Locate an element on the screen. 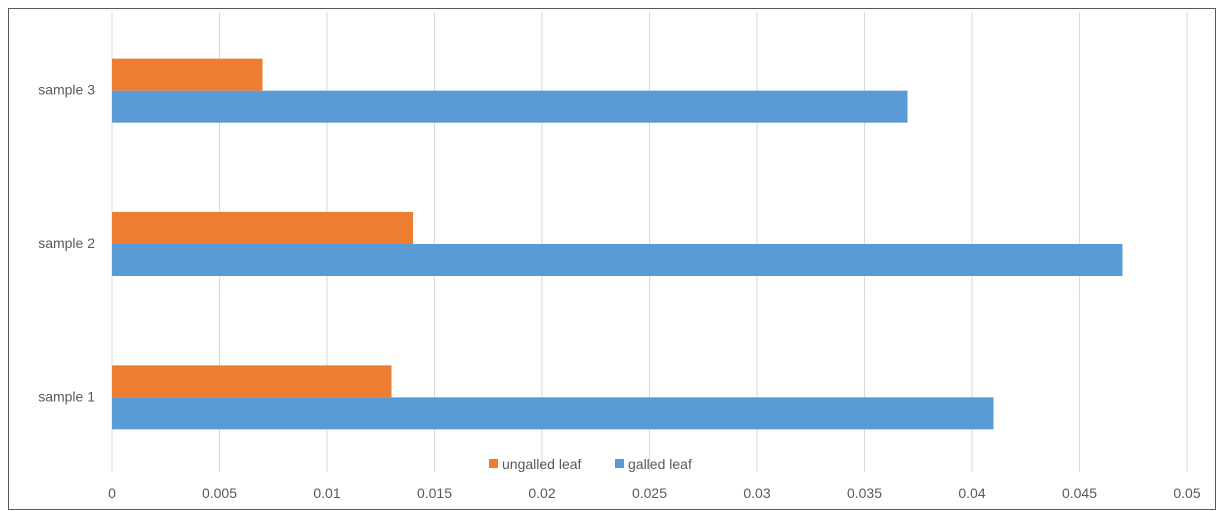 This screenshot has height=511, width=1217. x-tick-label-8: 0.04 is located at coordinates (971, 493).